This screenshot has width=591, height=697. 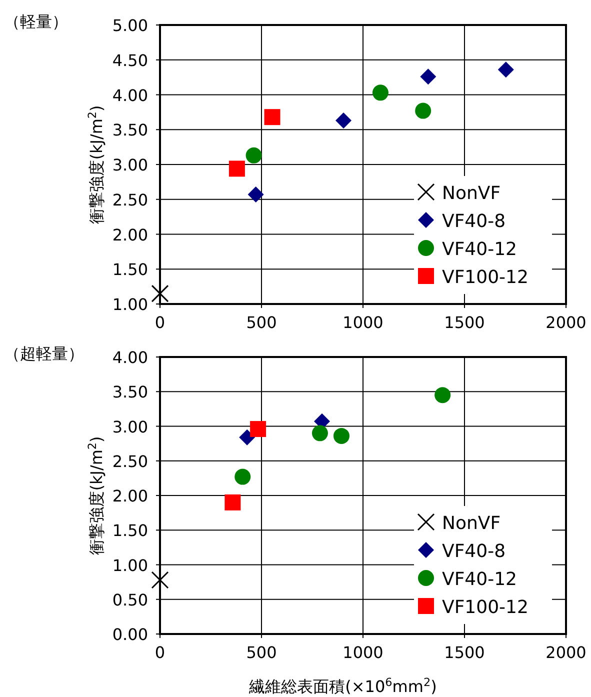 What do you see at coordinates (130, 600) in the screenshot?
I see `y-tick-label: 0.50` at bounding box center [130, 600].